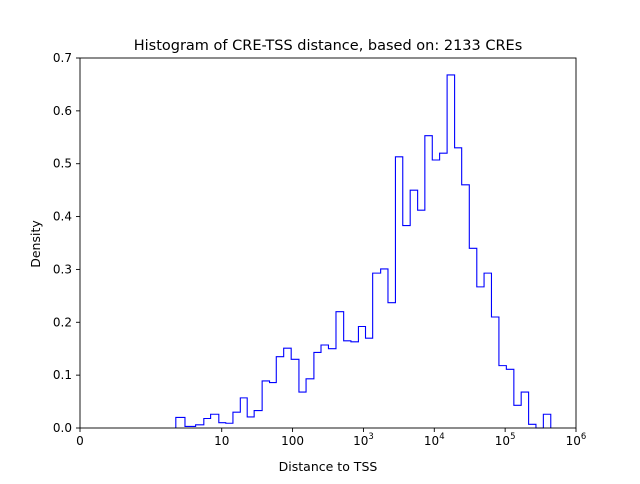 The image size is (640, 484). Describe the element at coordinates (62, 111) in the screenshot. I see `y-tick-label: 0.6` at that location.